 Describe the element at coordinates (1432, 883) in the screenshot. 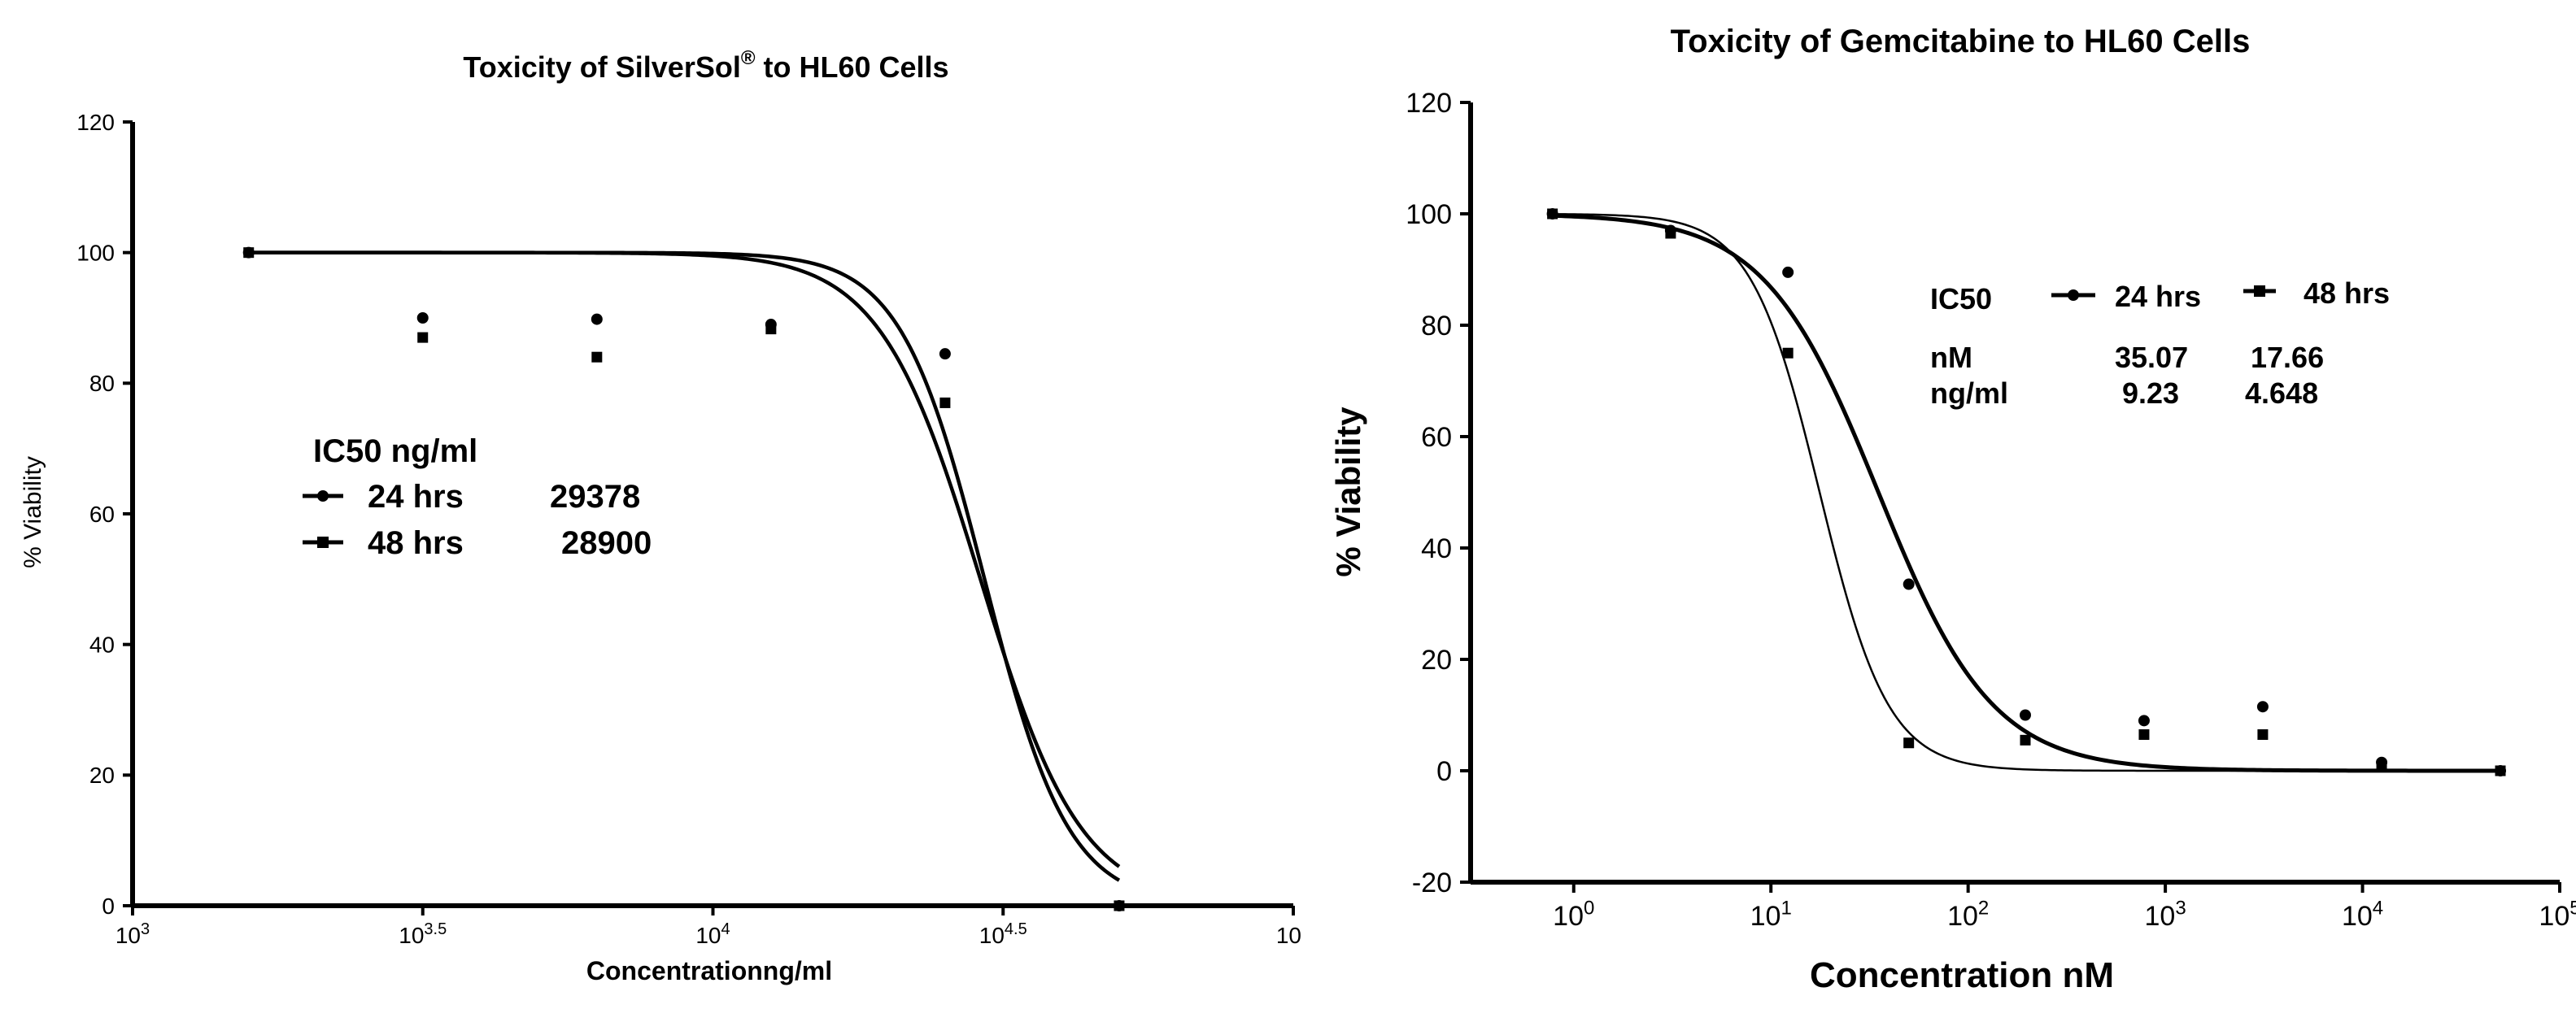

I see `y-tick-label: -20` at that location.